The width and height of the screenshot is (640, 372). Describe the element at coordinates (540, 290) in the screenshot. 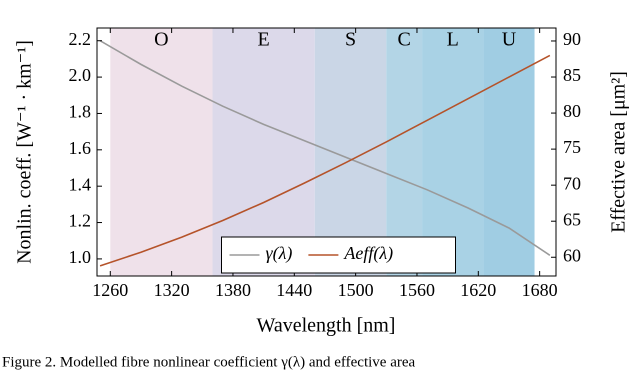

I see `x-tick-label: 1680` at that location.